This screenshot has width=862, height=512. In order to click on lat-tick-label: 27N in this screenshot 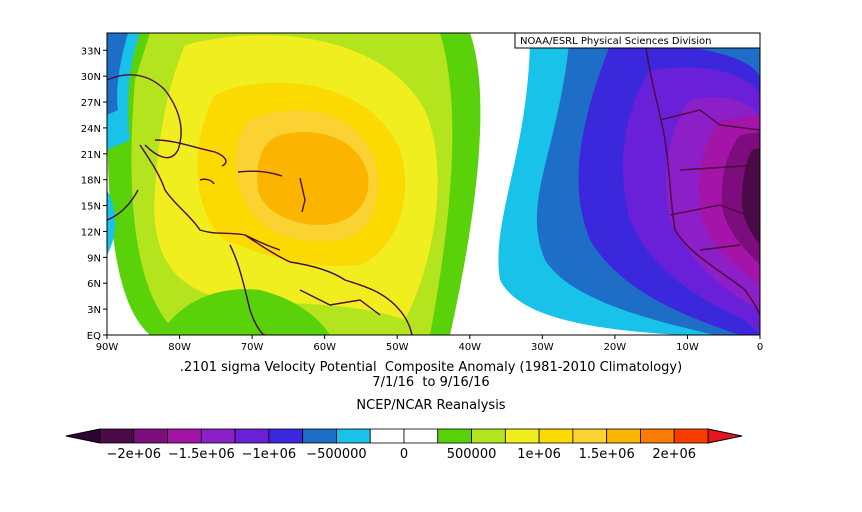, I will do `click(91, 103)`.